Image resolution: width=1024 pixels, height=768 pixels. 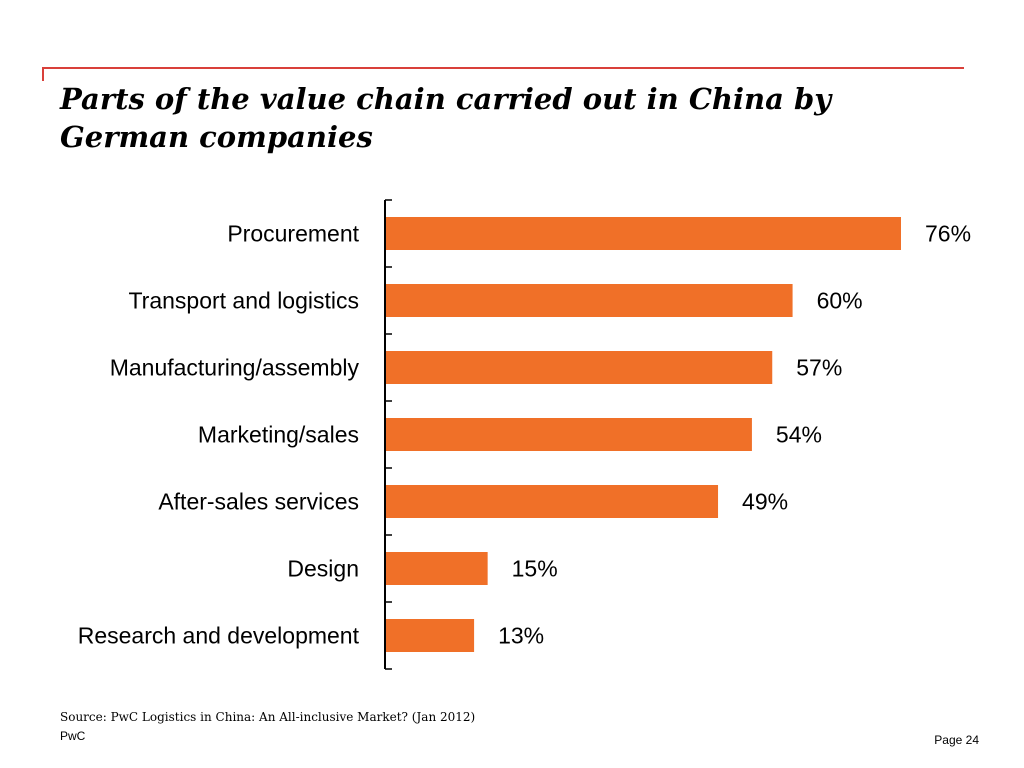 I want to click on data-label: 54%, so click(x=799, y=435).